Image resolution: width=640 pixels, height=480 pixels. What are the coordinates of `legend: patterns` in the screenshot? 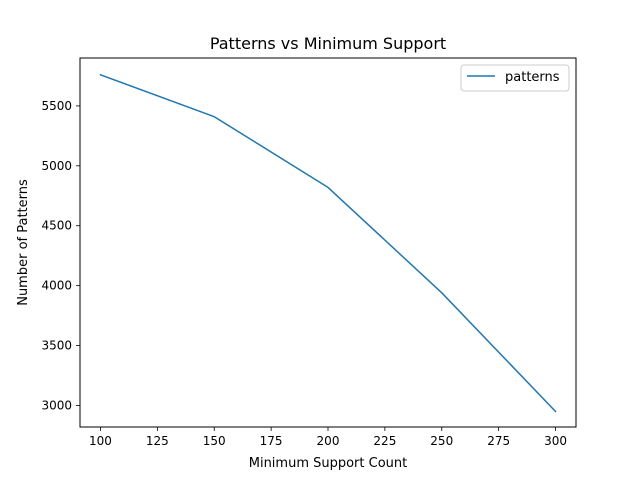 It's located at (515, 78).